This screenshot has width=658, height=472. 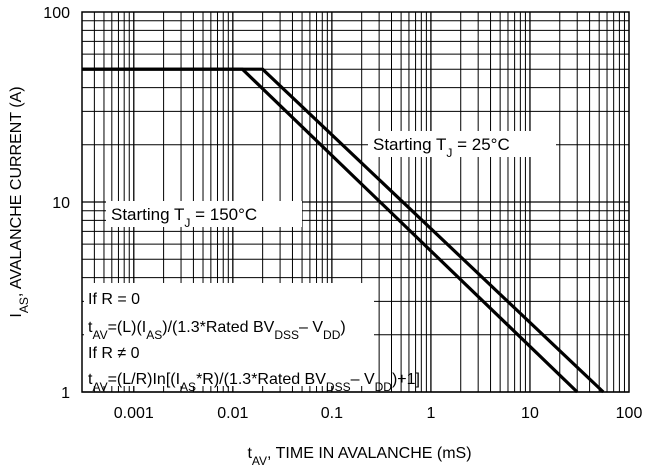 What do you see at coordinates (232, 413) in the screenshot?
I see `x-tick-label: 0.01` at bounding box center [232, 413].